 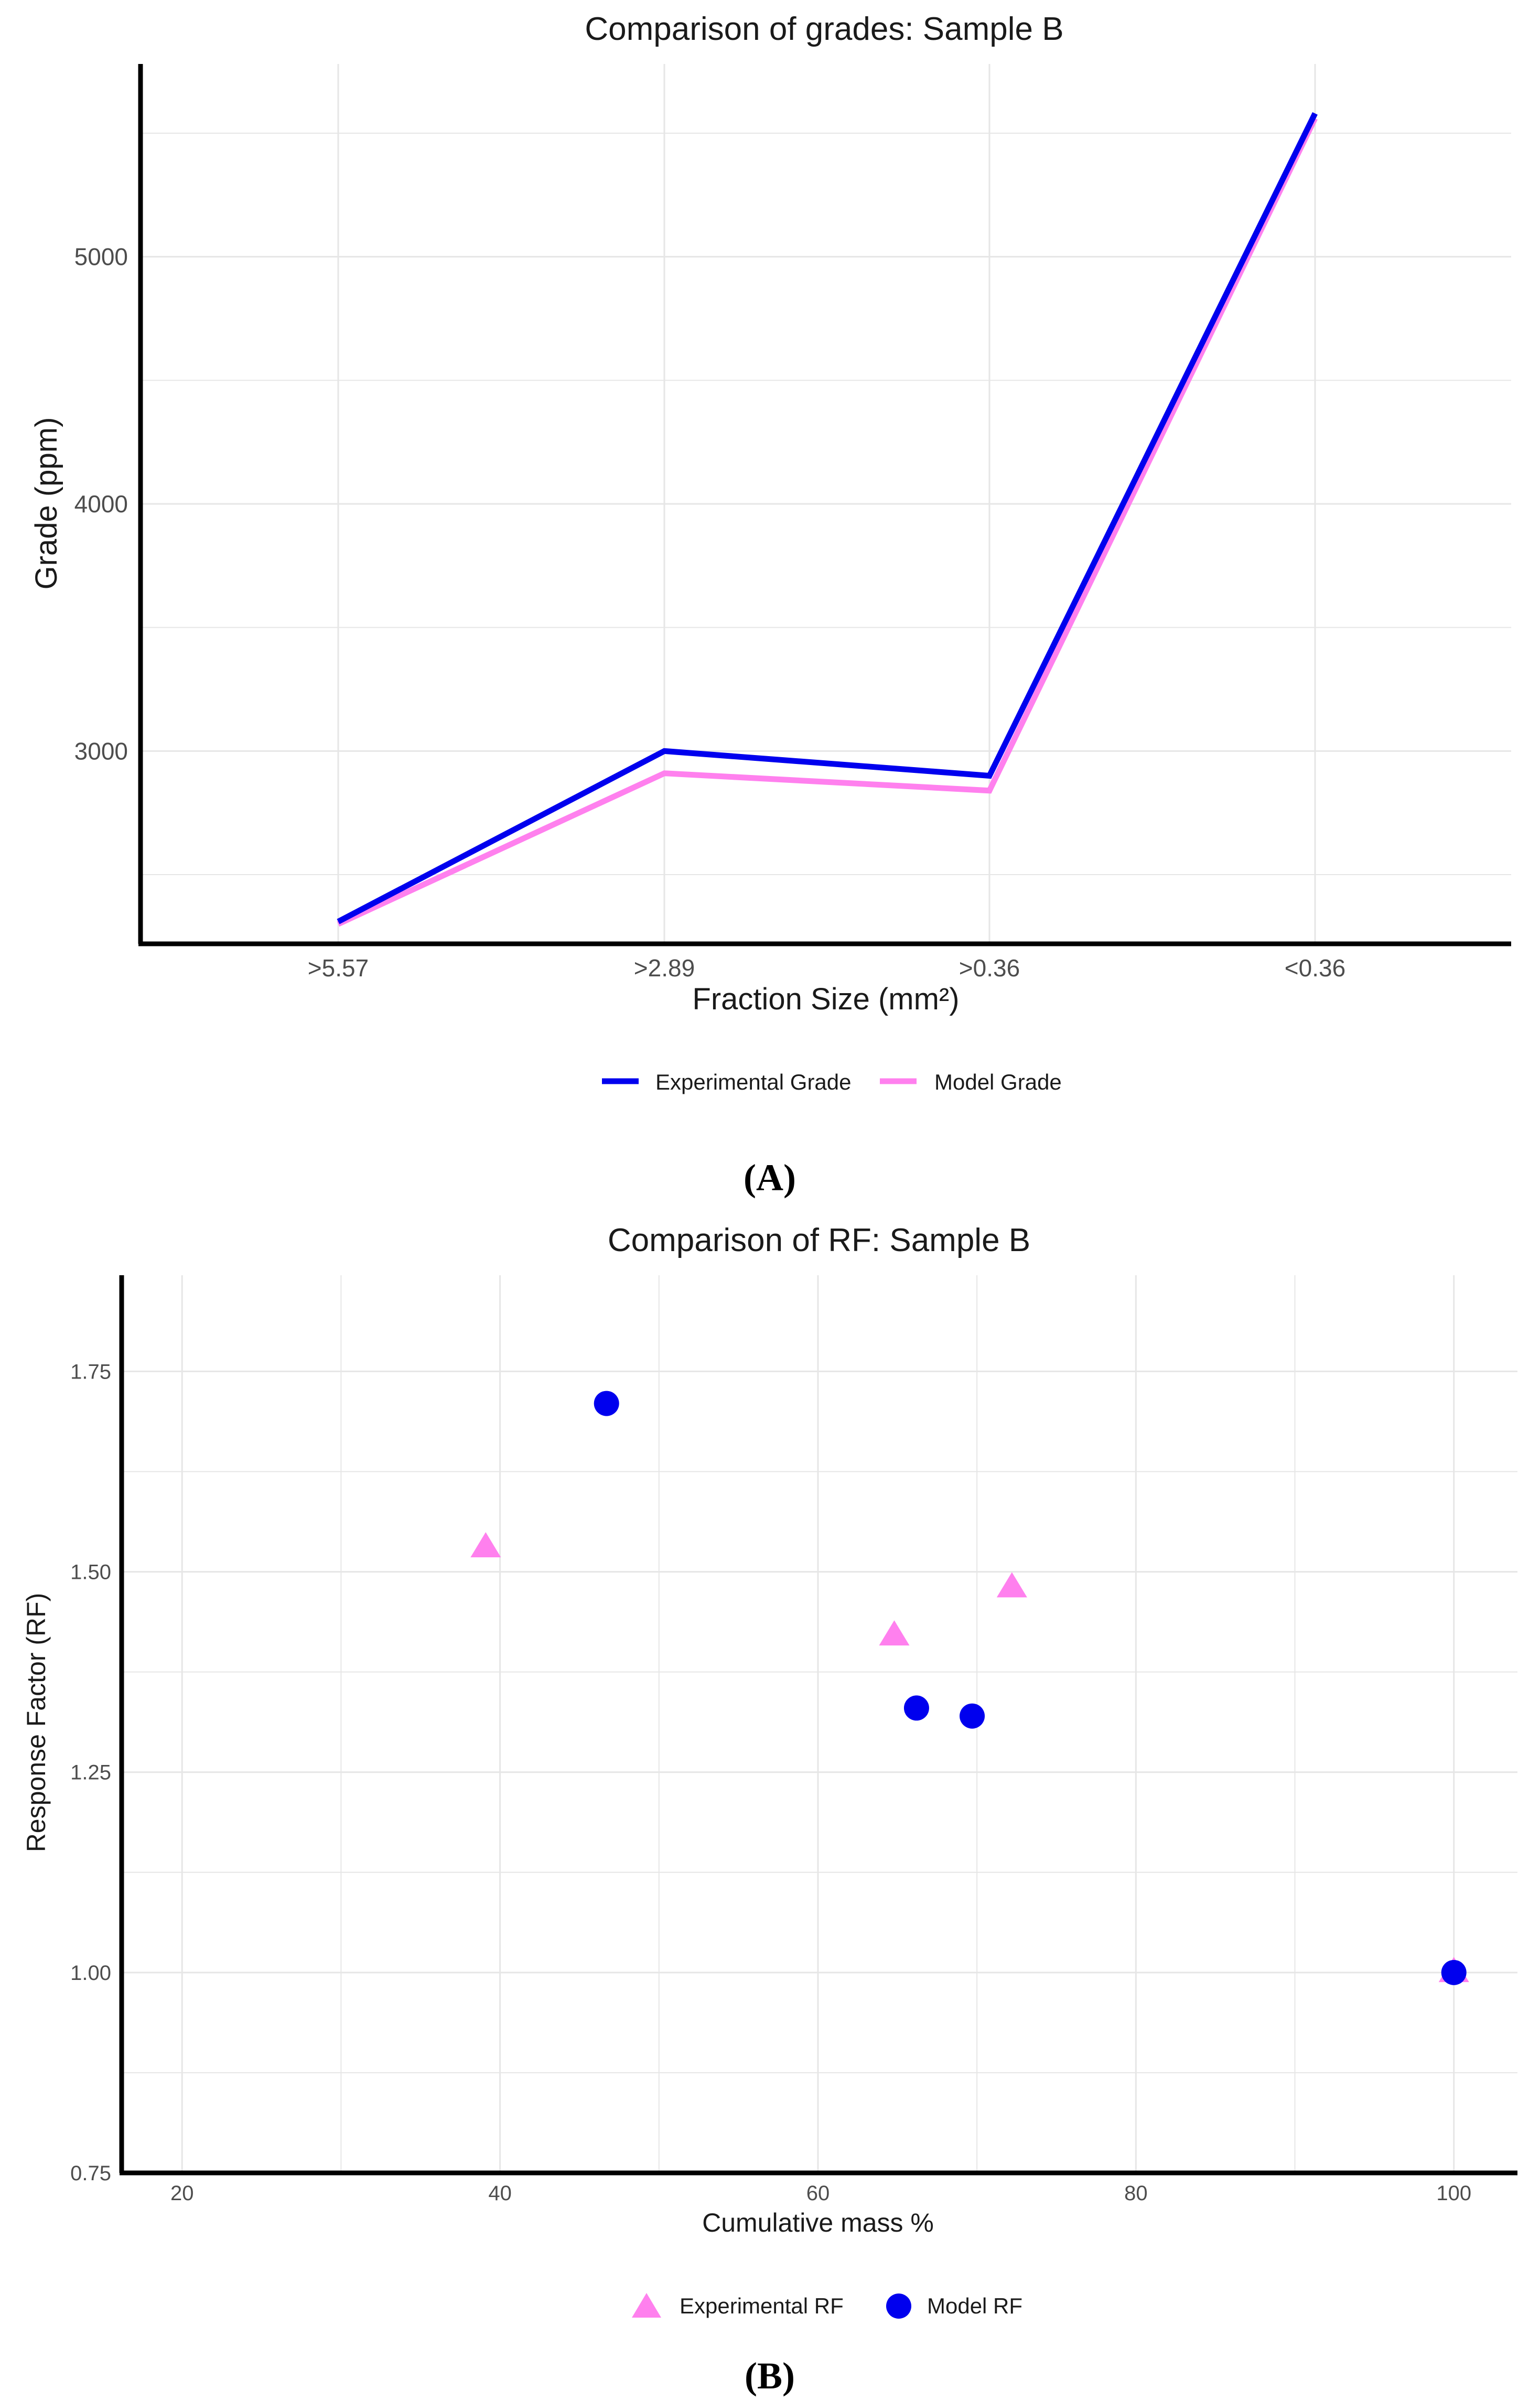 I want to click on legend-item-model-grade: Model Grade, so click(x=971, y=1082).